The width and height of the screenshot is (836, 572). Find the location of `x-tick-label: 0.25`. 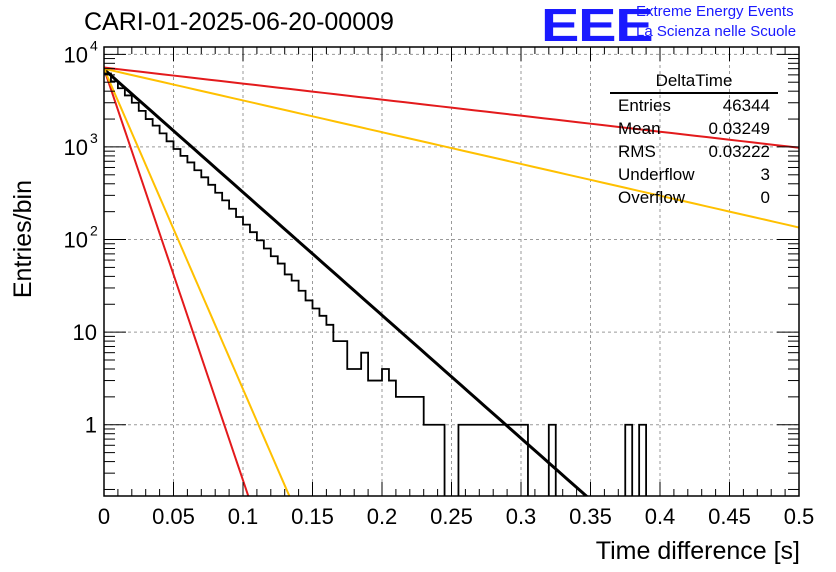

x-tick-label: 0.25 is located at coordinates (451, 516).